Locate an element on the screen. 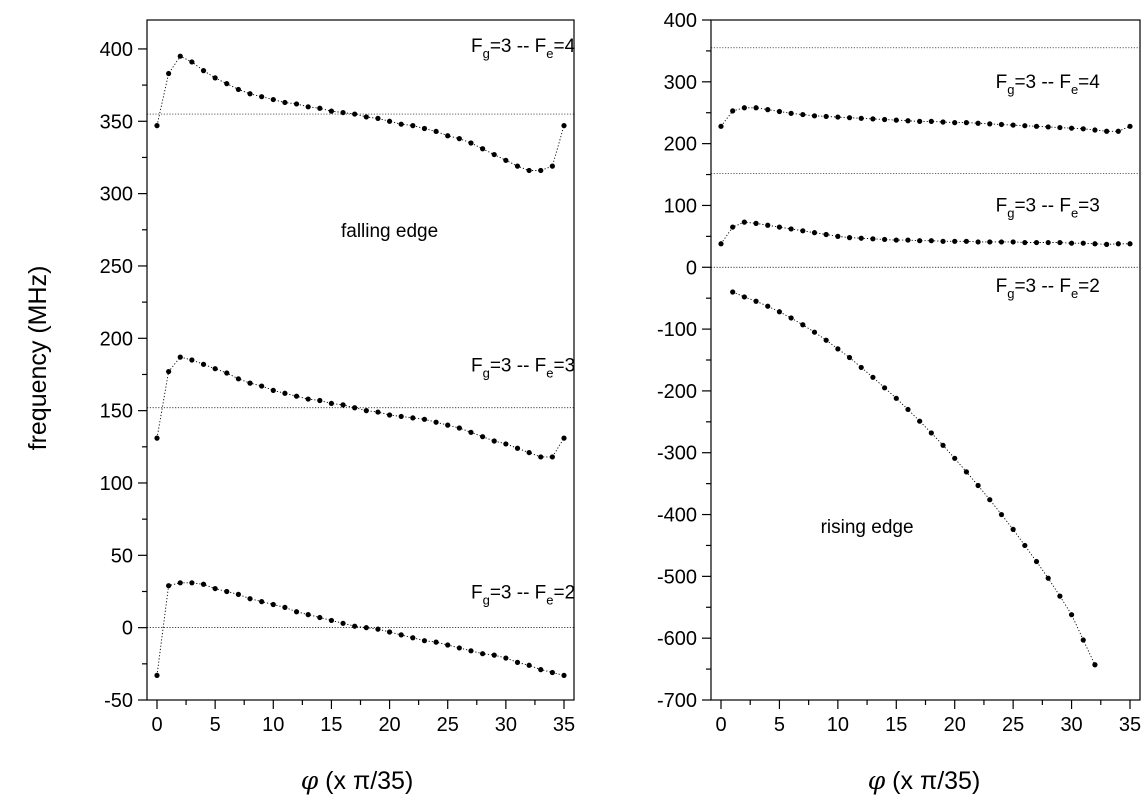  y-tick-label: -200 is located at coordinates (677, 392).